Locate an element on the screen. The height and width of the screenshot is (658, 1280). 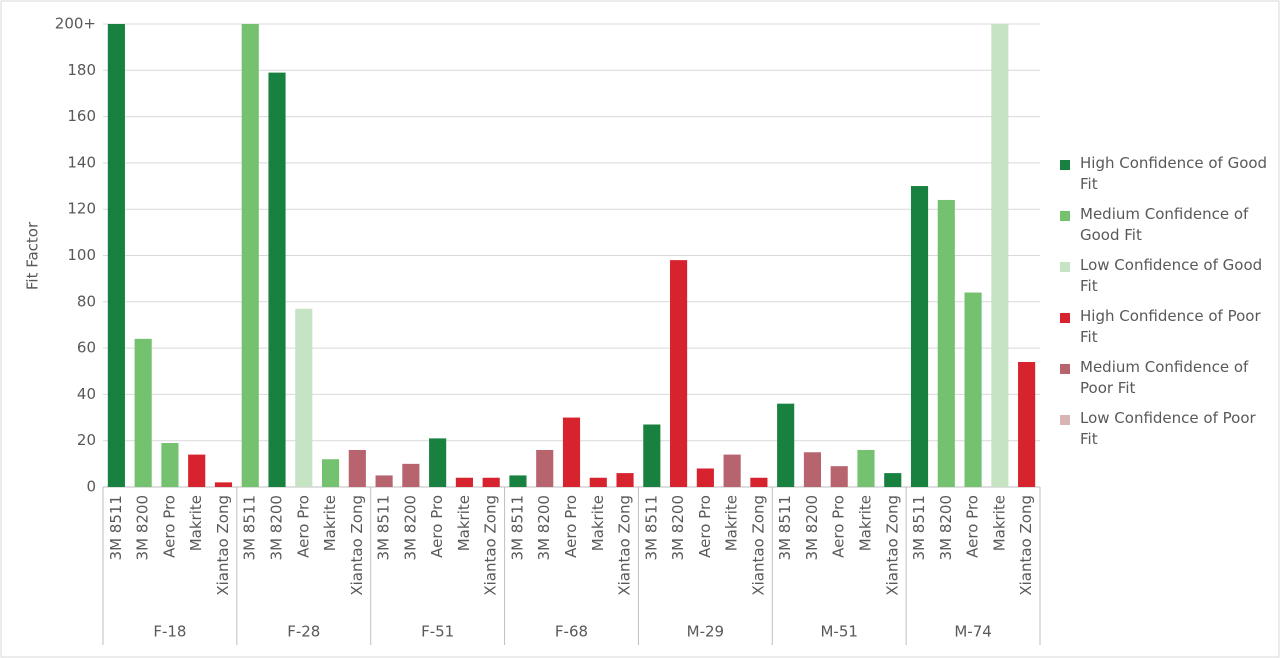
legend-item: Low Confidence of Poor Fit is located at coordinates (1165, 433).